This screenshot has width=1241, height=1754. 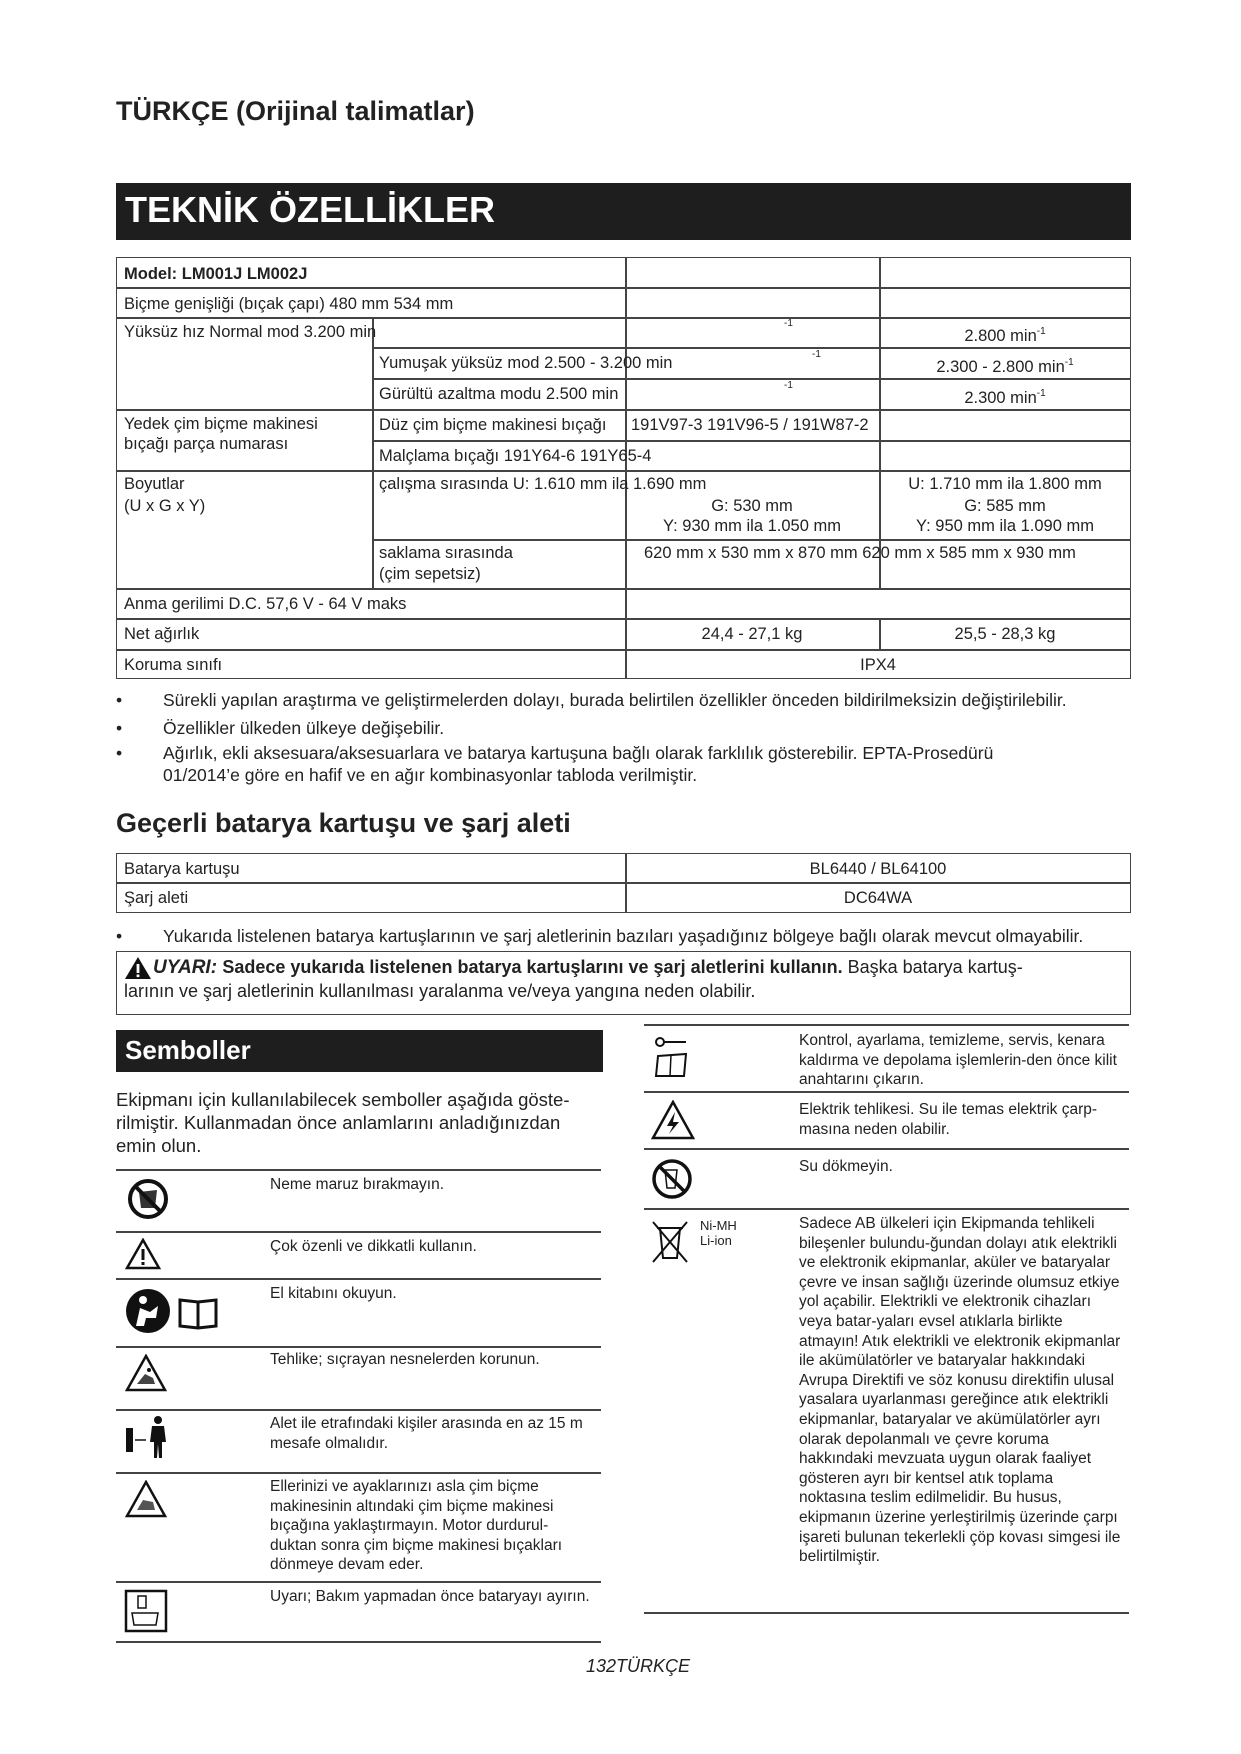 What do you see at coordinates (359, 1051) in the screenshot?
I see `symbols-title: Semboller` at bounding box center [359, 1051].